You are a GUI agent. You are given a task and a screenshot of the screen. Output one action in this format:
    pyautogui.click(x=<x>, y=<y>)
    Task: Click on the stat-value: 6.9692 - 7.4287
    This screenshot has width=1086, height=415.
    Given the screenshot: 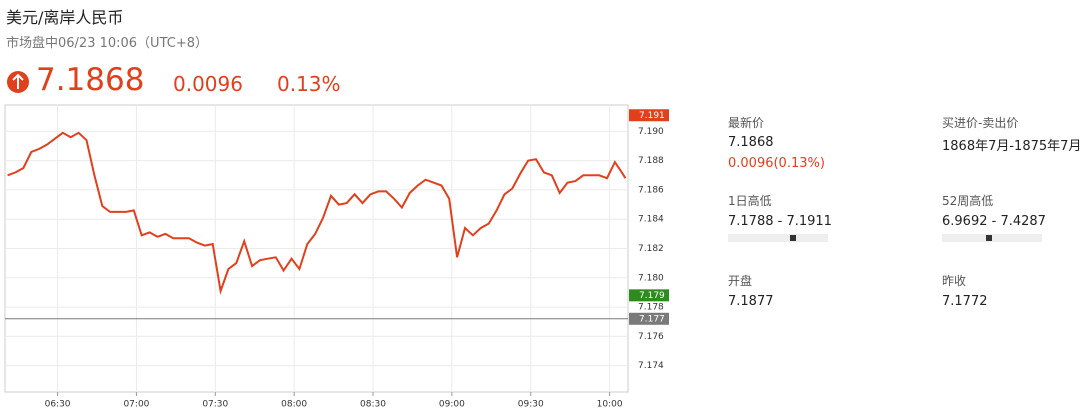 What is the action you would take?
    pyautogui.click(x=994, y=221)
    